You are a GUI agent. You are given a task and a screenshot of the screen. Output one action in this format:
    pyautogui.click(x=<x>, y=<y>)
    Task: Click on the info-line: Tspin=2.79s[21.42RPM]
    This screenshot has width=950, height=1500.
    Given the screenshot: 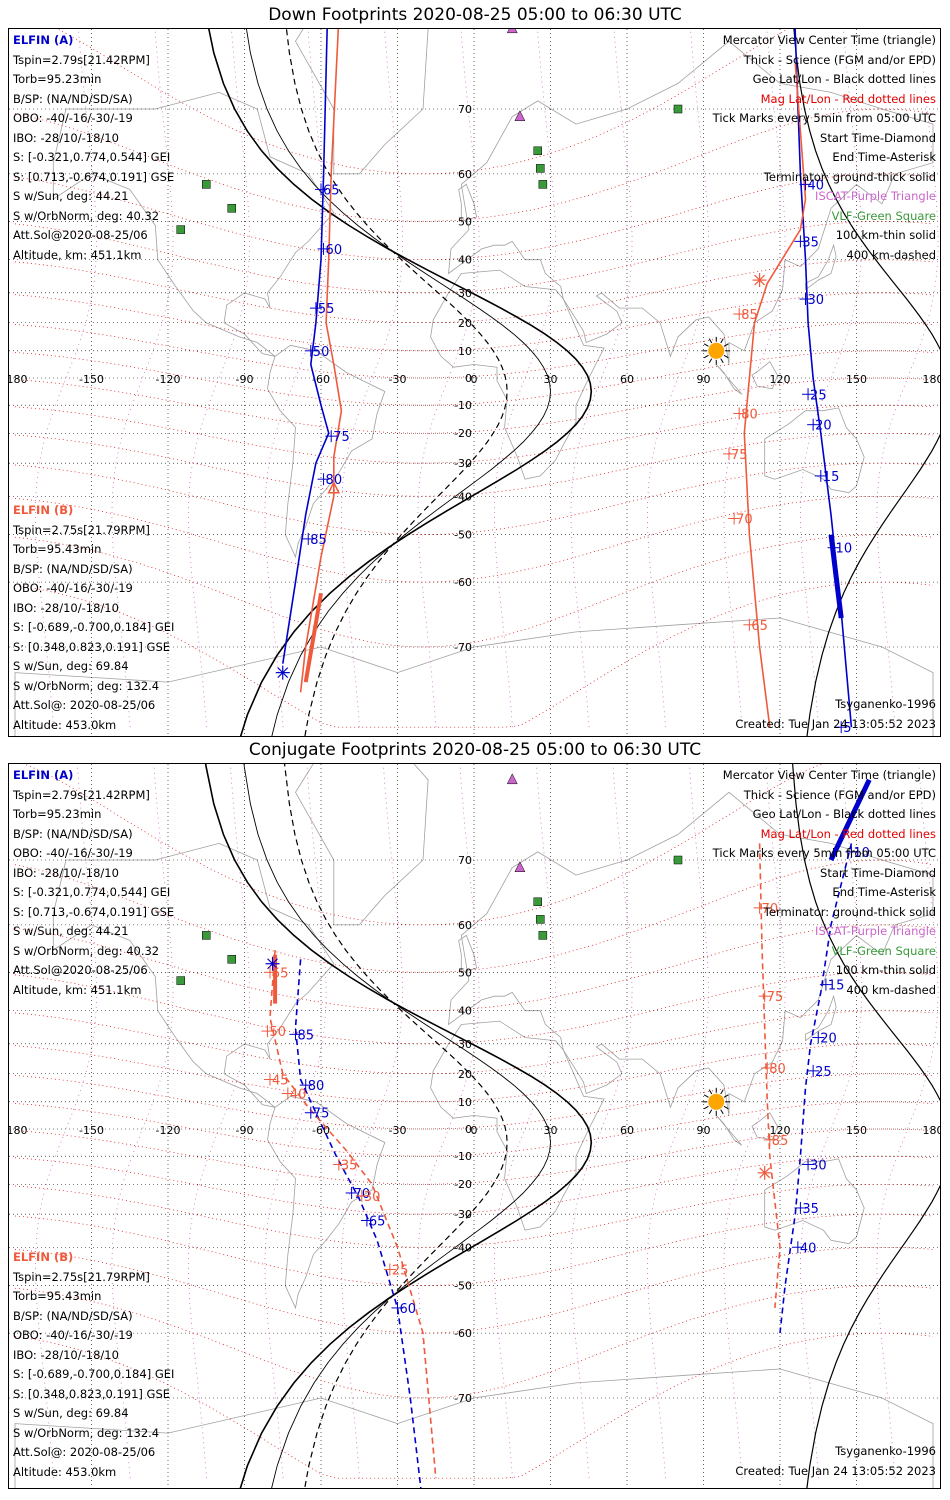 What is the action you would take?
    pyautogui.click(x=81, y=794)
    